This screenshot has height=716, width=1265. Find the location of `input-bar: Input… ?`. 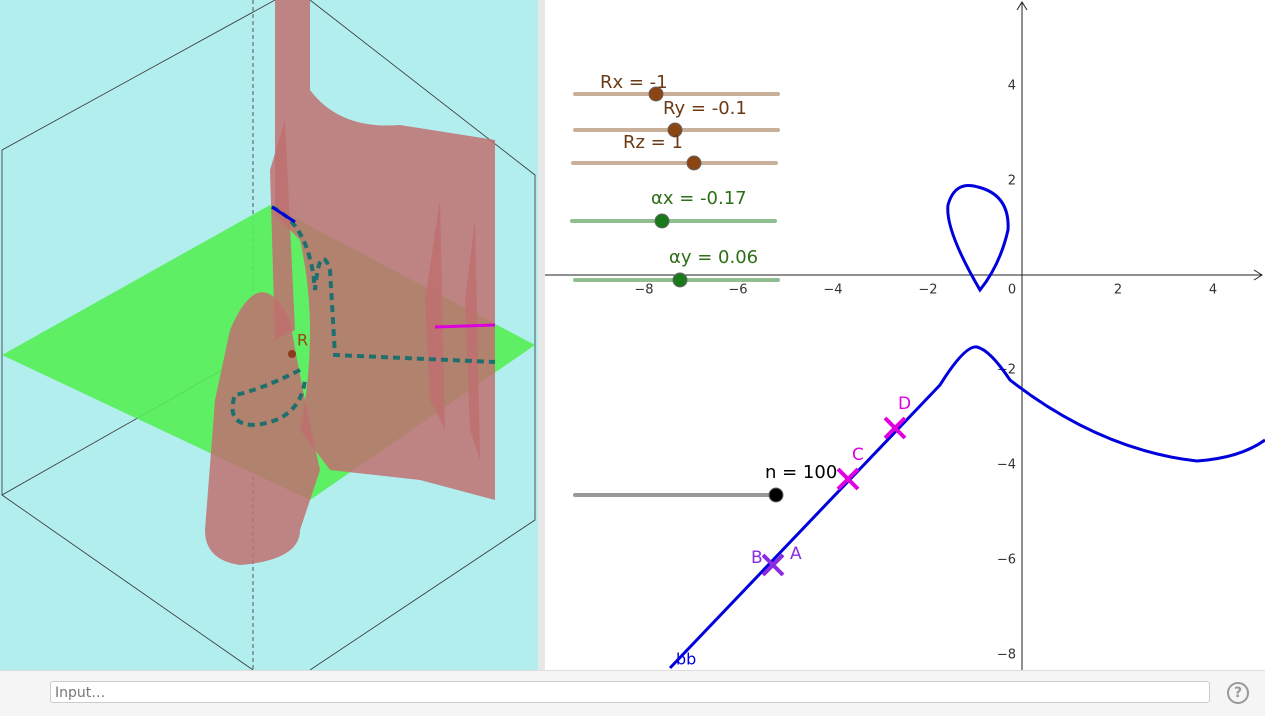

input-bar: Input… ? is located at coordinates (632, 693).